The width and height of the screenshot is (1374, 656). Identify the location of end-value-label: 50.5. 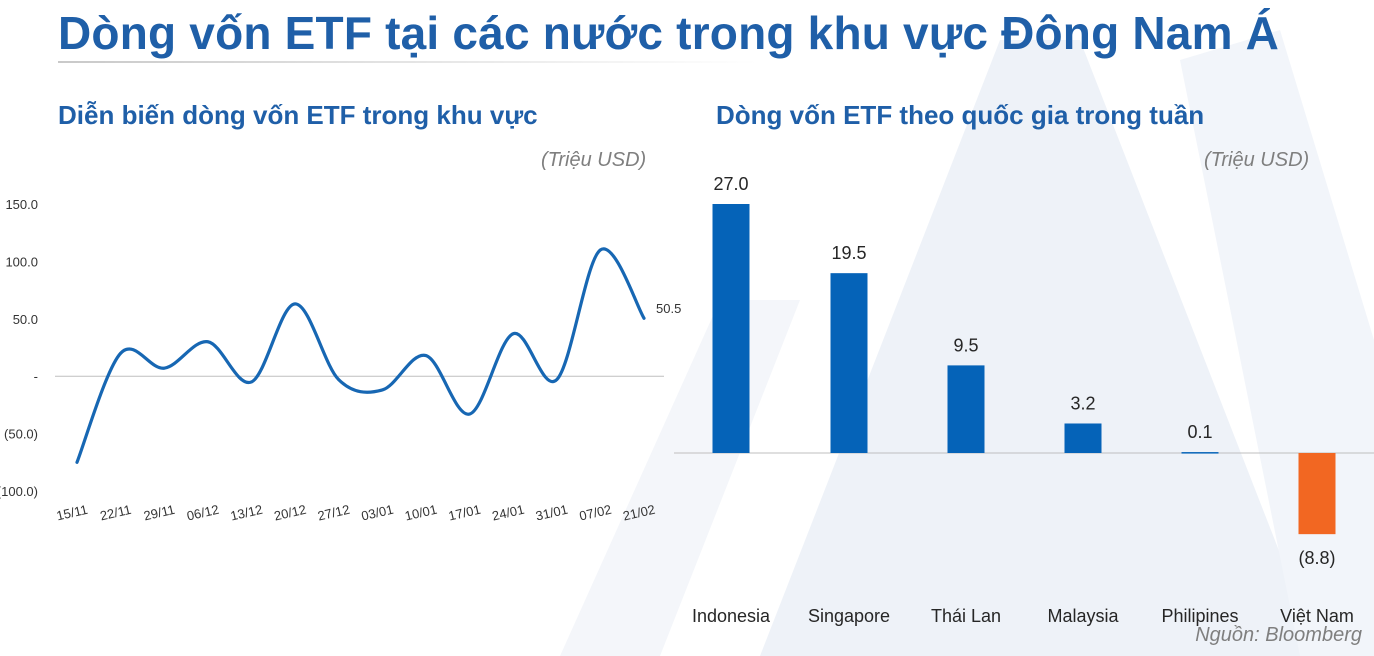
(668, 308).